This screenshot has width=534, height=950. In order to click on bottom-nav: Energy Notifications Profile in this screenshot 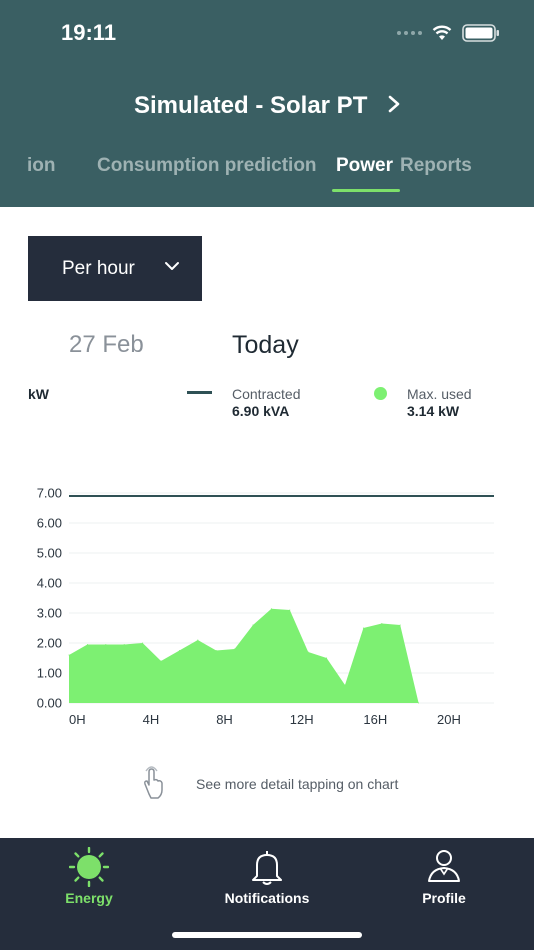, I will do `click(267, 894)`.